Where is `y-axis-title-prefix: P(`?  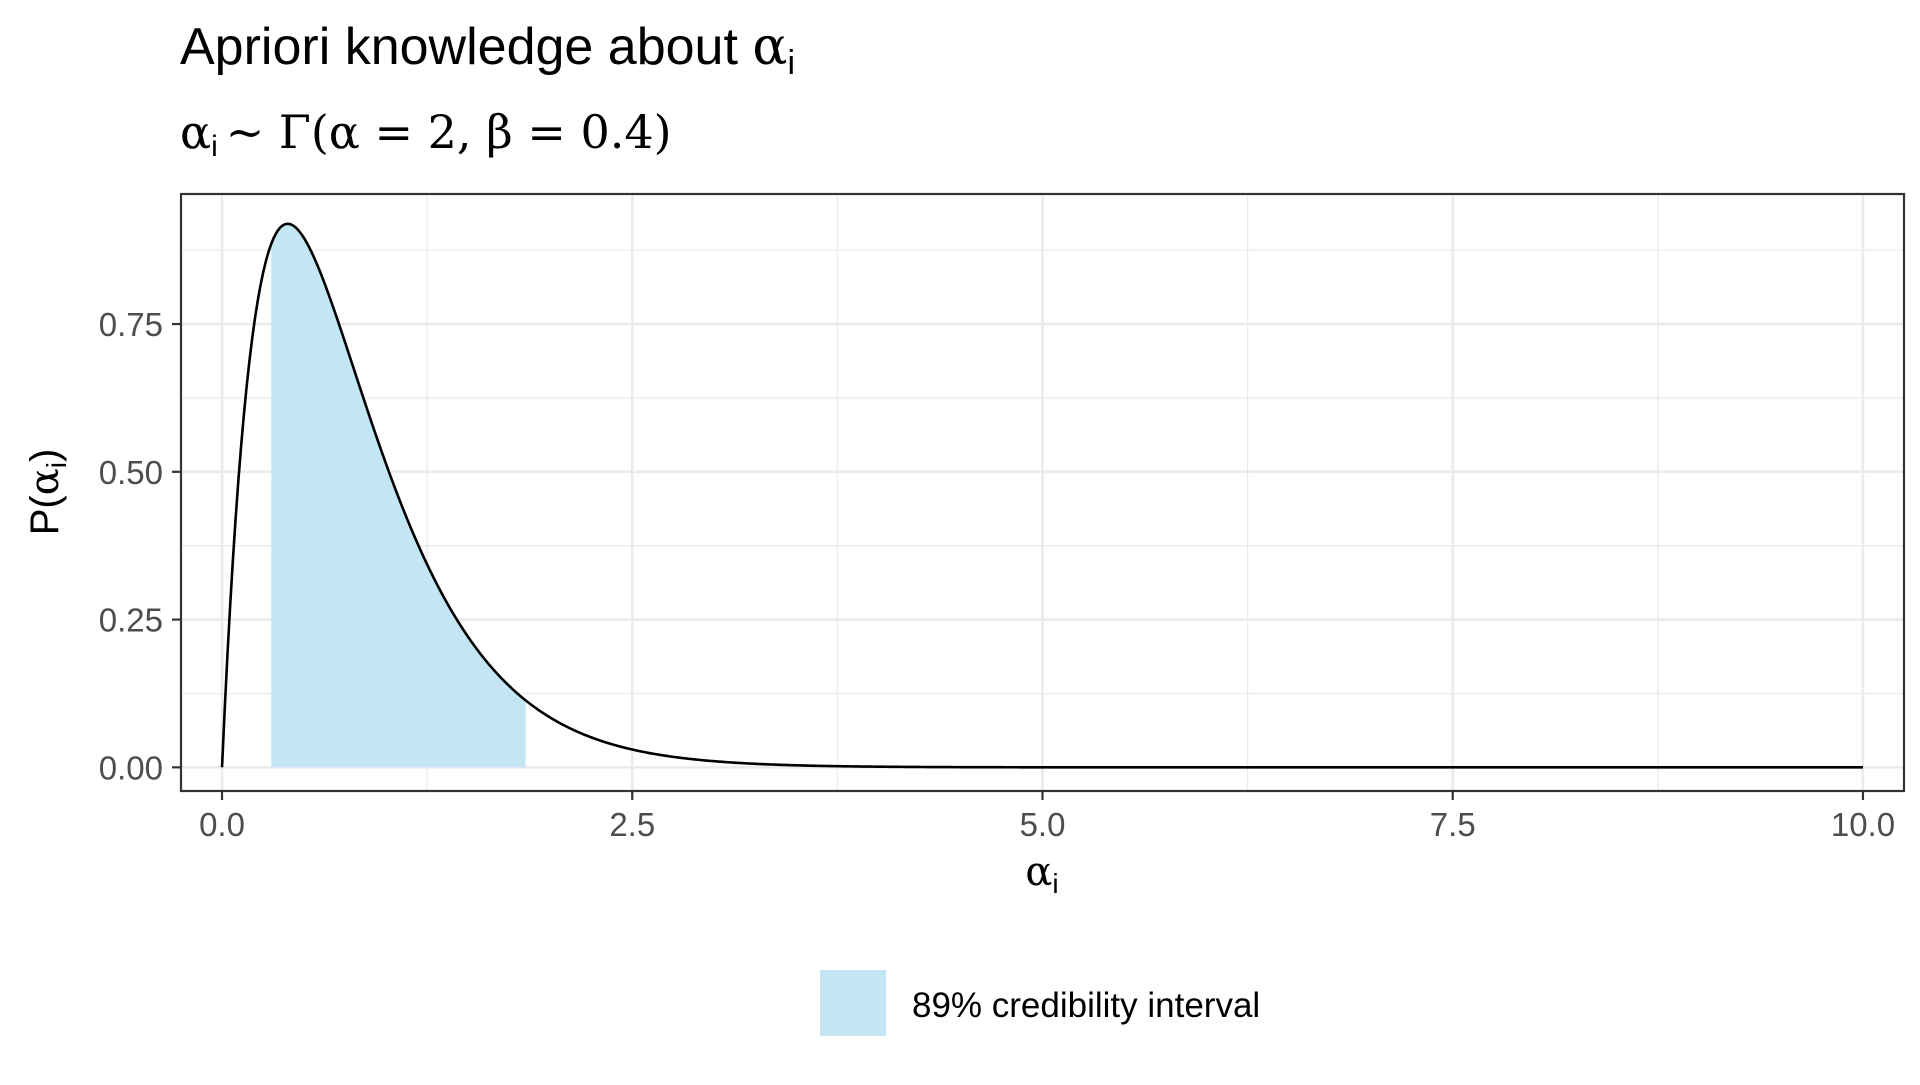
y-axis-title-prefix: P( is located at coordinates (45, 515).